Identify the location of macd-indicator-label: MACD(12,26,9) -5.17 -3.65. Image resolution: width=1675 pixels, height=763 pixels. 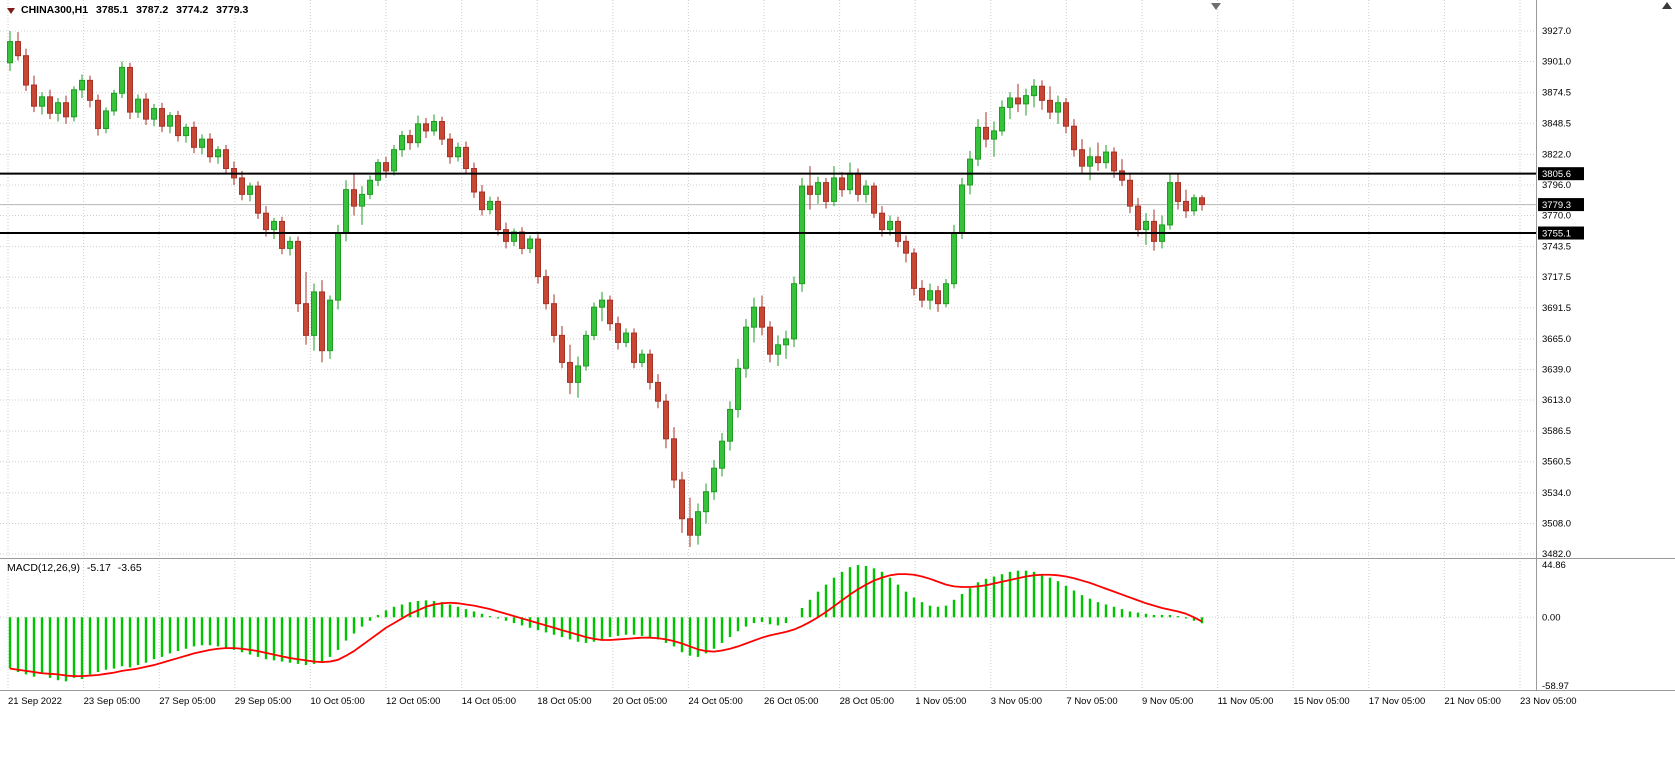
(76, 568).